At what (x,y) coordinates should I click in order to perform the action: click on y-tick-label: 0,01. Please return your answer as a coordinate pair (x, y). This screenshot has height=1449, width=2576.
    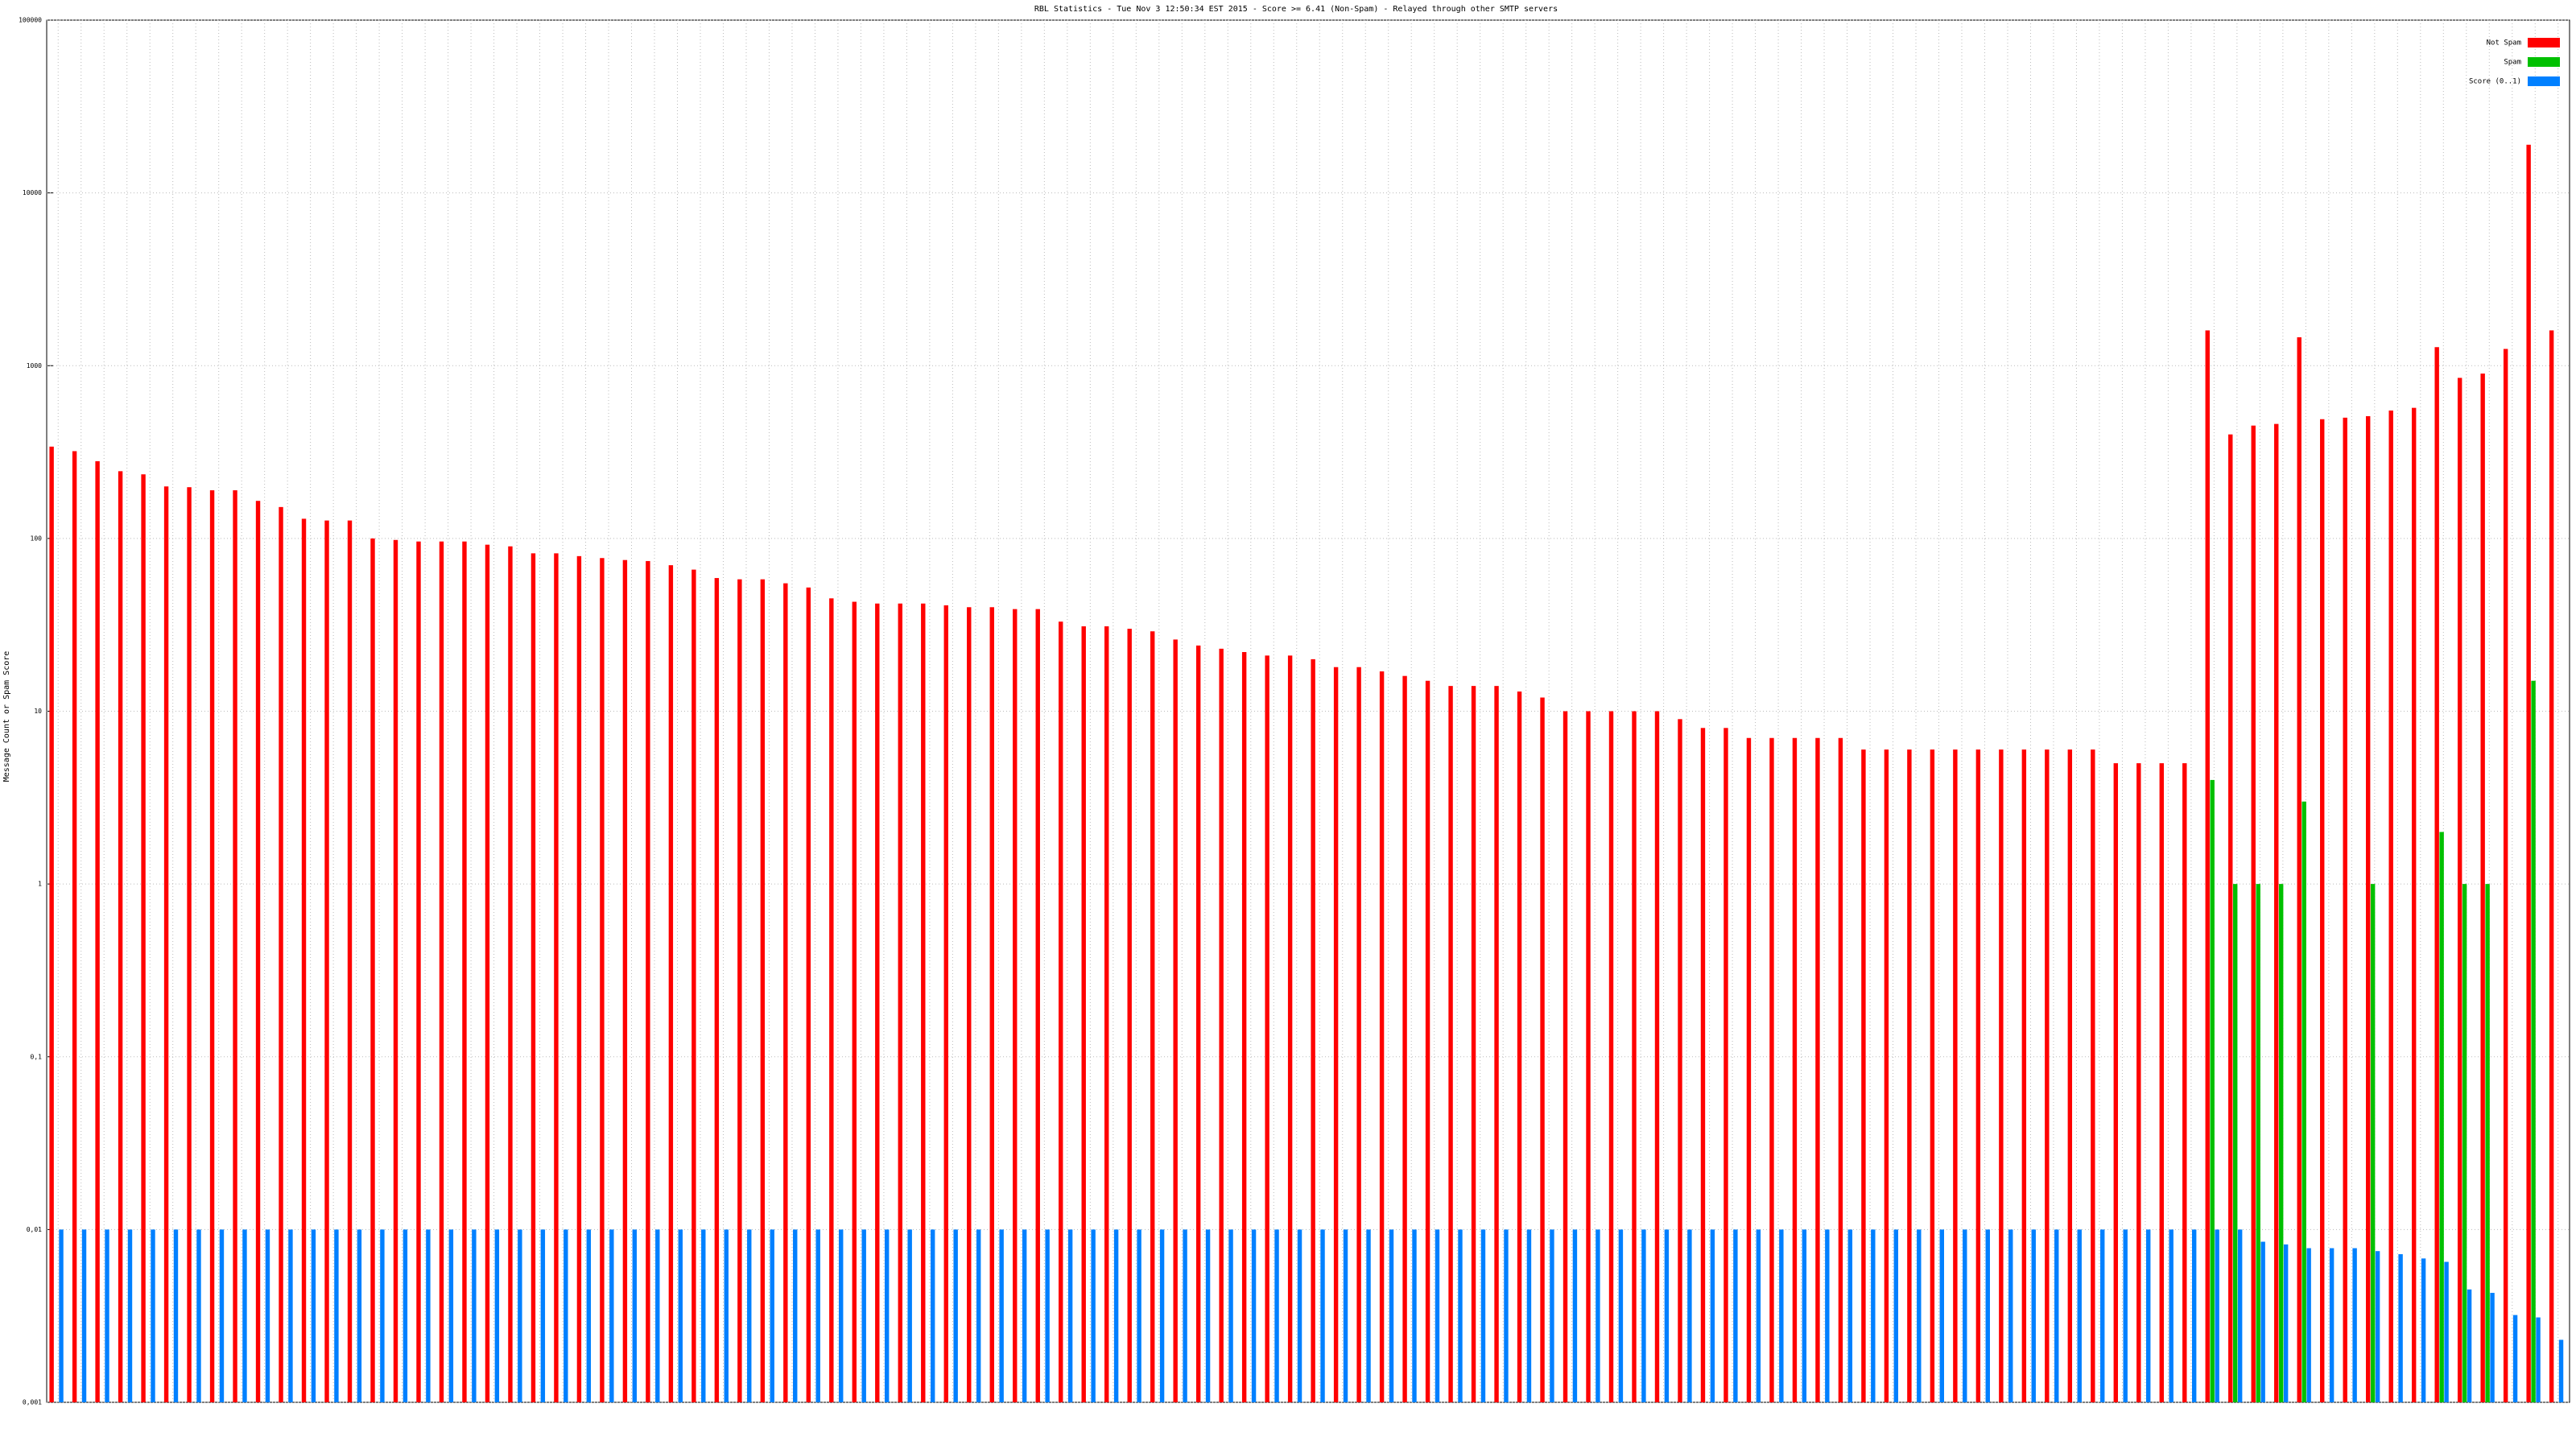
    Looking at the image, I should click on (34, 1229).